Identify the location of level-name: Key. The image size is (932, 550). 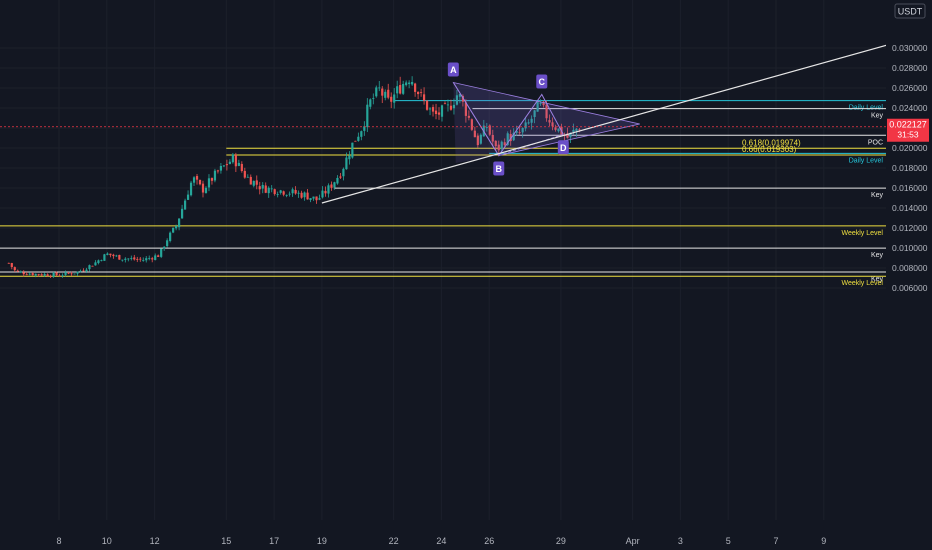
(877, 255).